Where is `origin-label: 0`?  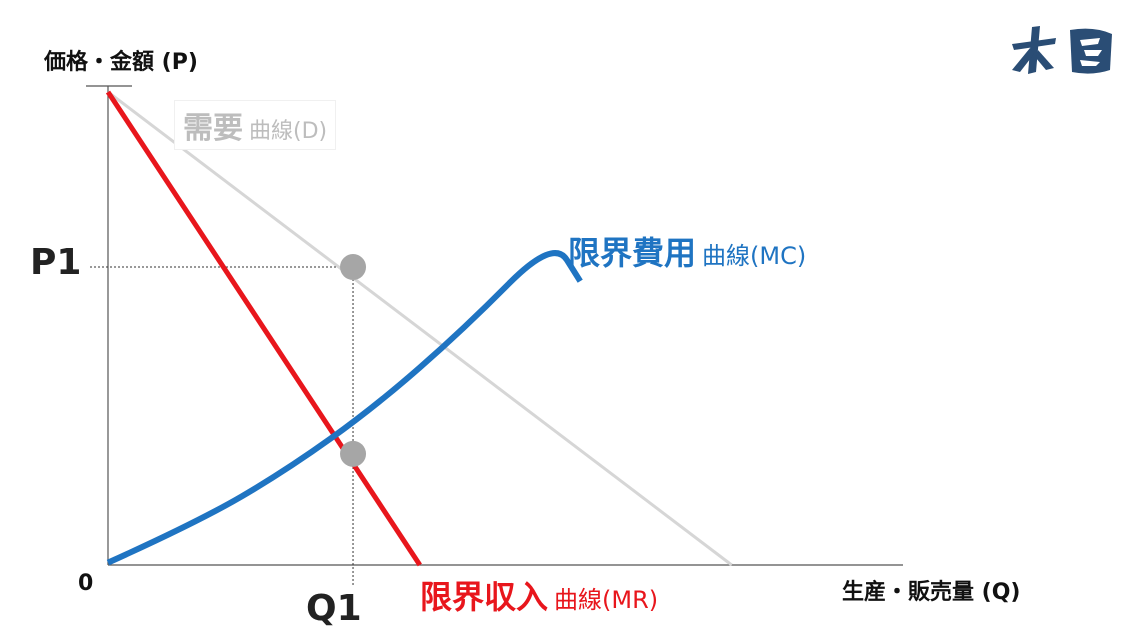
origin-label: 0 is located at coordinates (86, 583).